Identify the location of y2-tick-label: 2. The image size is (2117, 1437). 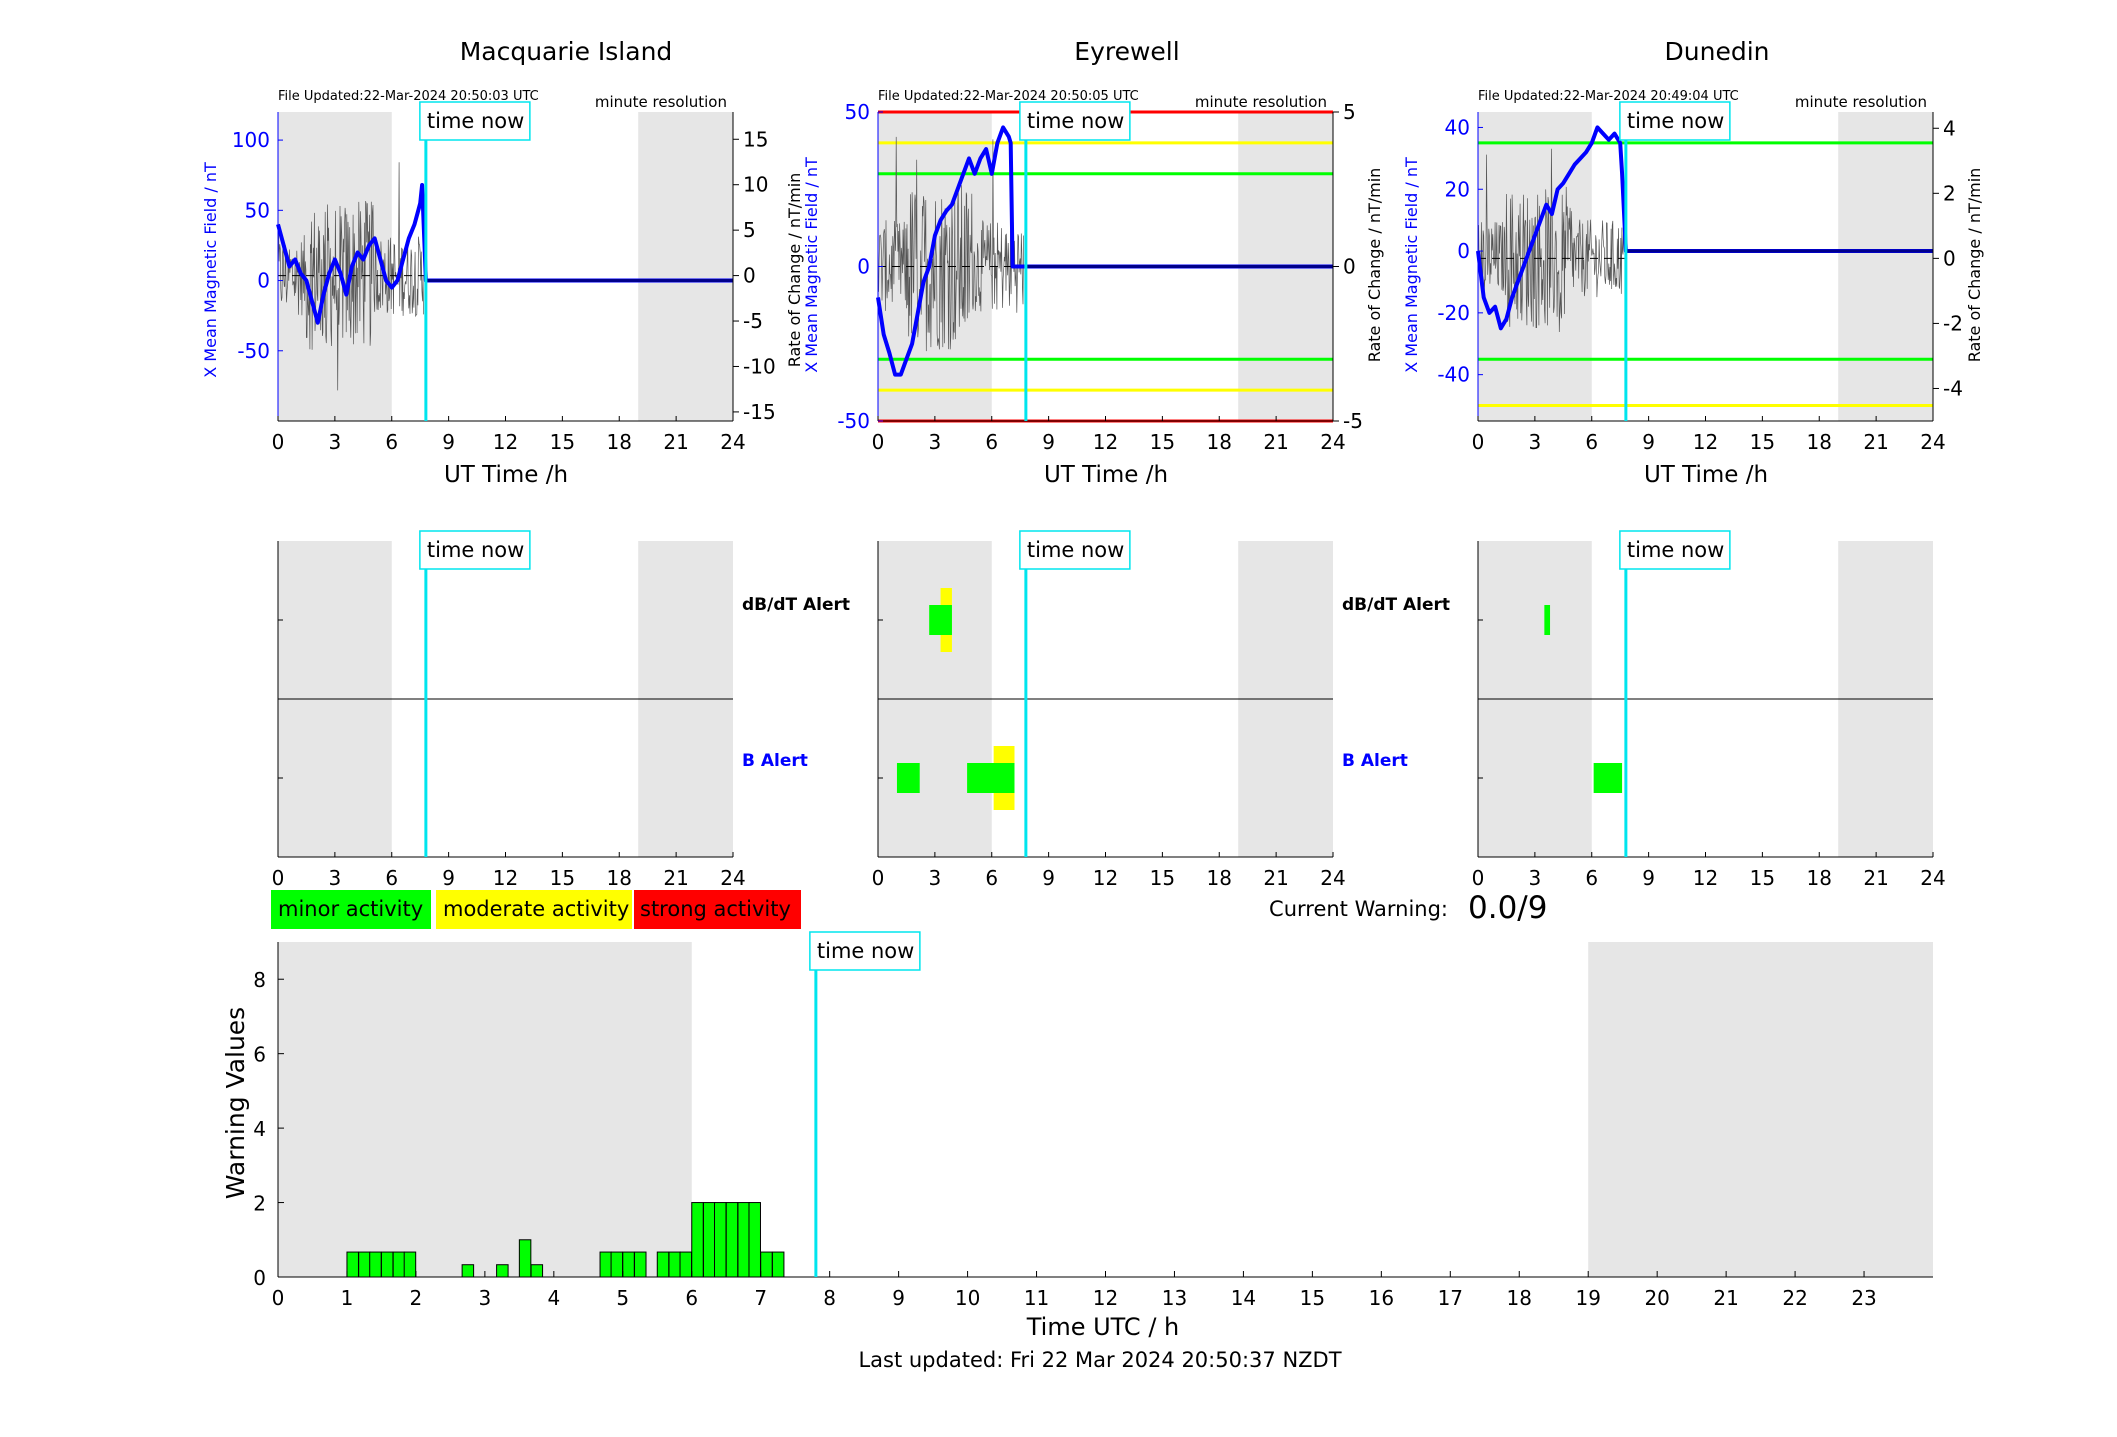
(1949, 193).